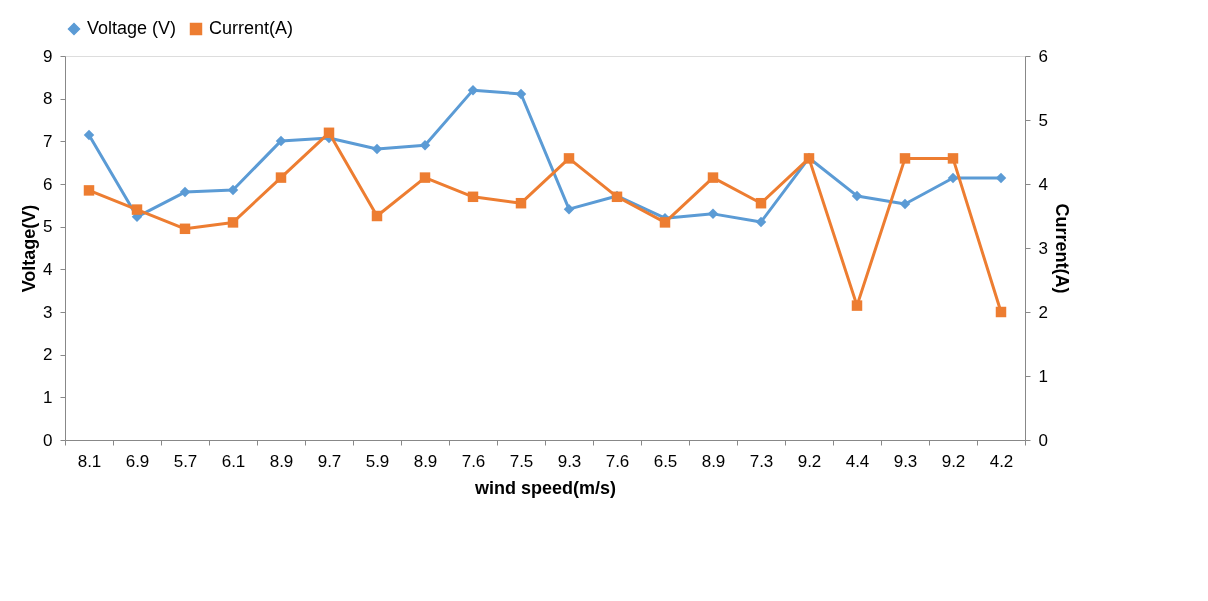  Describe the element at coordinates (48, 269) in the screenshot. I see `y-tick-label: 4` at that location.